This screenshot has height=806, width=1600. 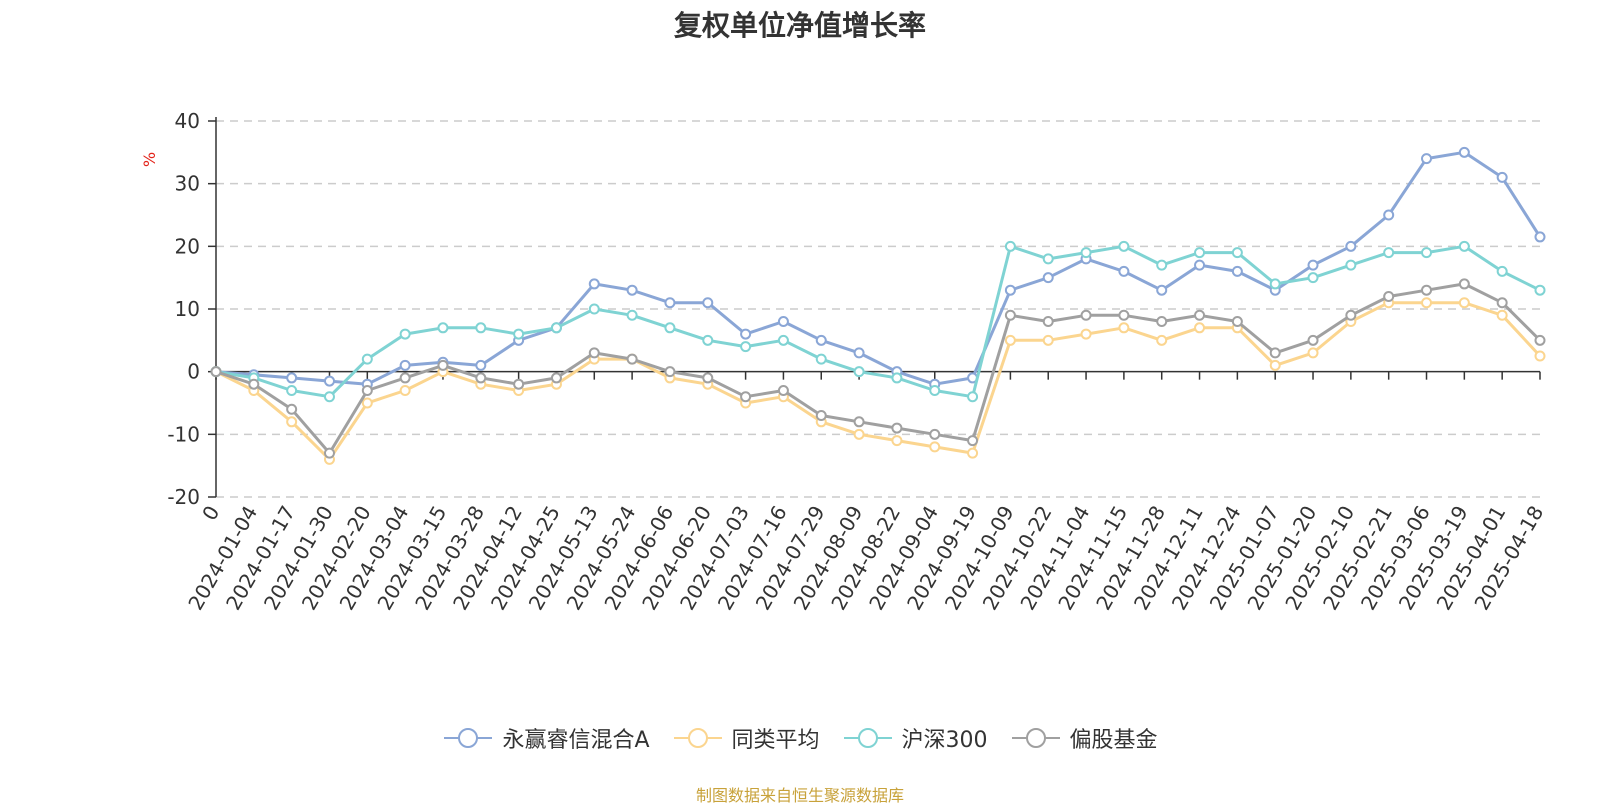 What do you see at coordinates (183, 309) in the screenshot?
I see `y-tick-labels: 40 30 20 10 0 -10 -20` at bounding box center [183, 309].